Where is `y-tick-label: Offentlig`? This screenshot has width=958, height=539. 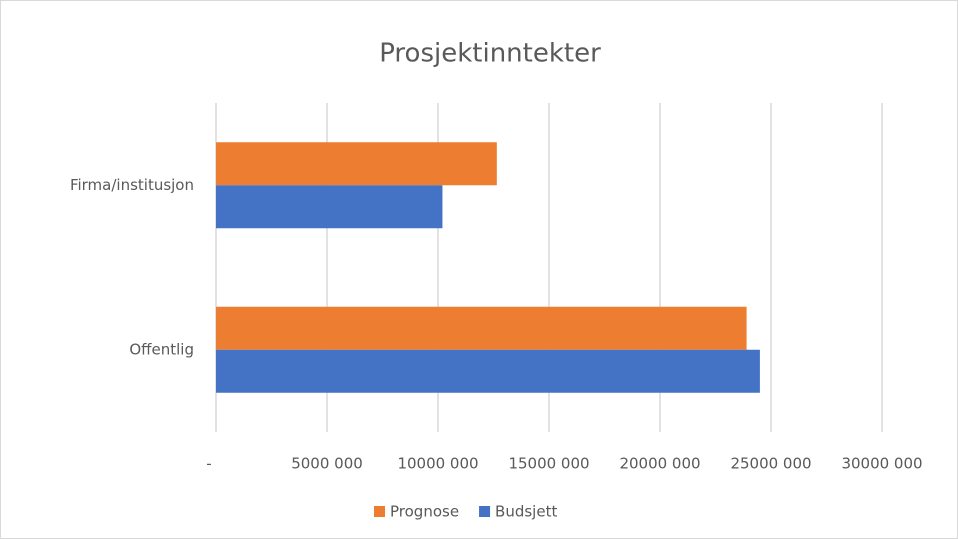 y-tick-label: Offentlig is located at coordinates (161, 349).